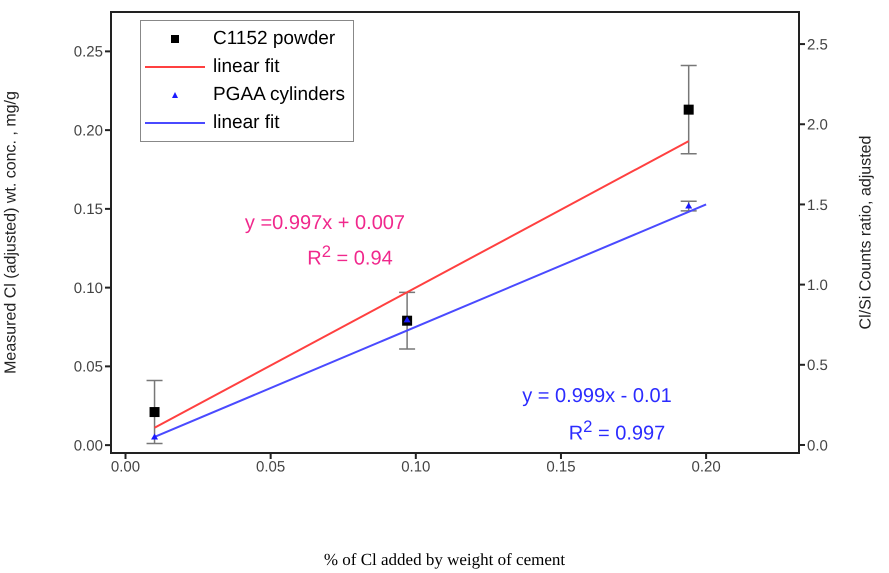 The height and width of the screenshot is (573, 889). What do you see at coordinates (88, 52) in the screenshot?
I see `y-tick-label: 0.25` at bounding box center [88, 52].